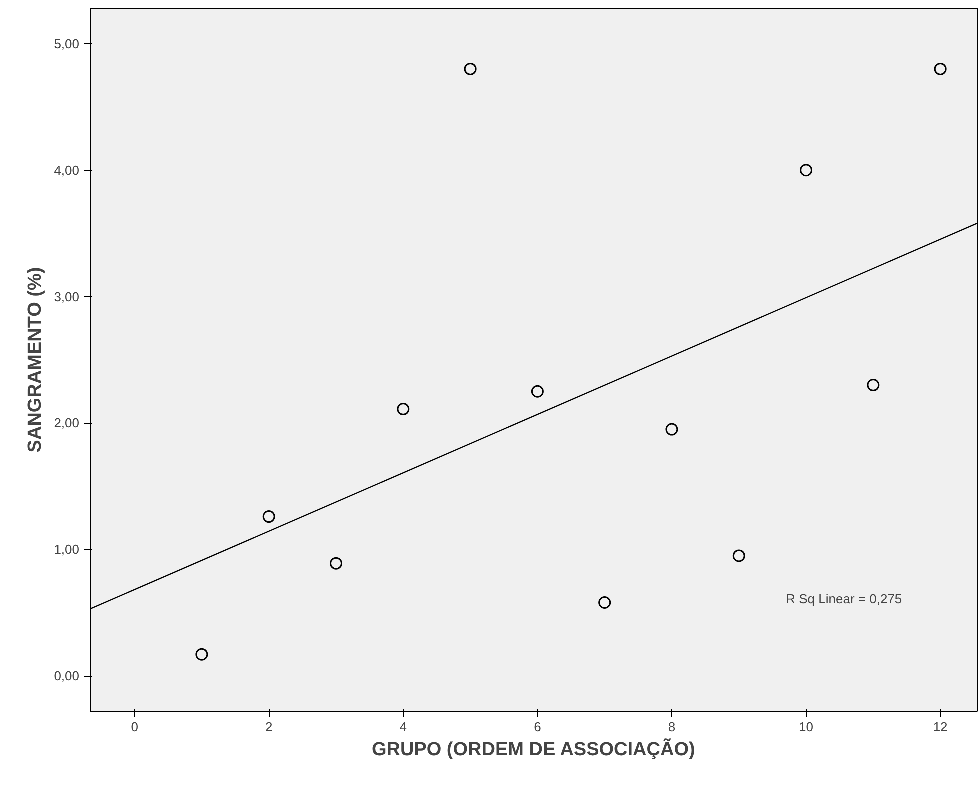  I want to click on y-tick-label: 2,00, so click(67, 423).